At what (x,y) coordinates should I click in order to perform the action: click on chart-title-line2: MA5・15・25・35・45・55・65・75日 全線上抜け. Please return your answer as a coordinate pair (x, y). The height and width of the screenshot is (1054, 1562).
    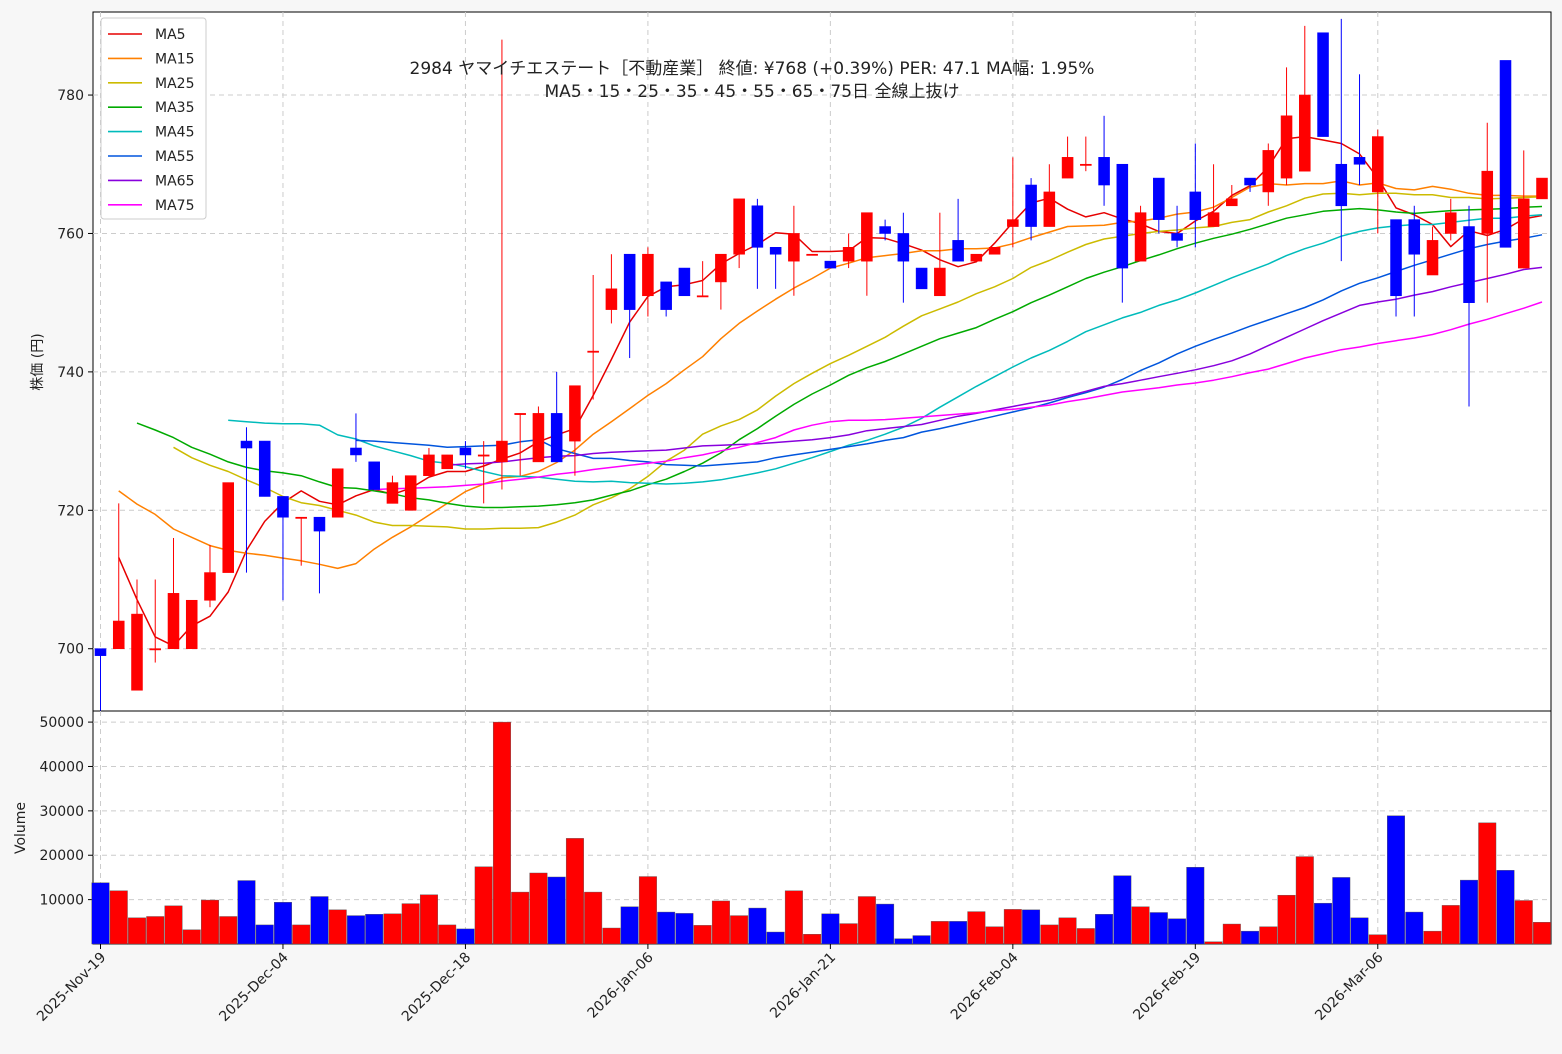
    Looking at the image, I should click on (752, 92).